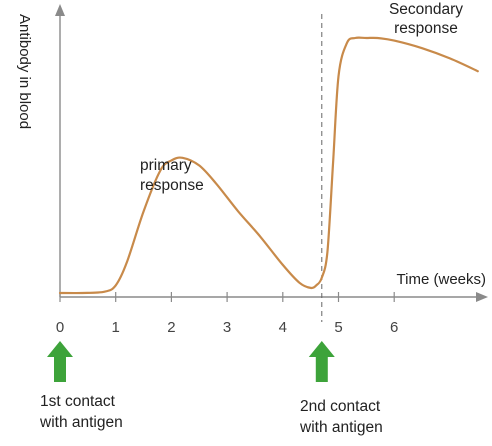 The width and height of the screenshot is (492, 446). I want to click on first-contact-arrow, so click(60, 361).